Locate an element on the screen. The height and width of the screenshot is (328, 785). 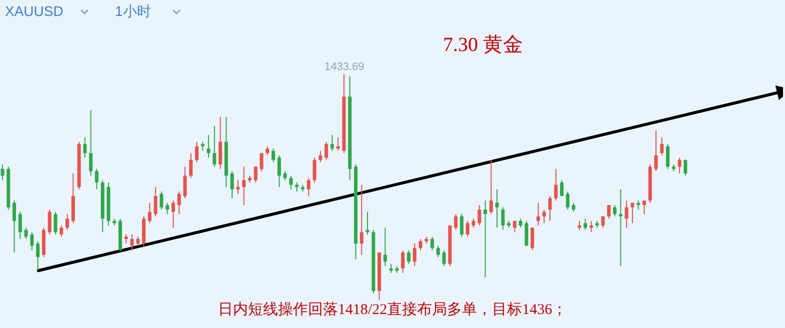
text: XAUUSD is located at coordinates (34, 11).